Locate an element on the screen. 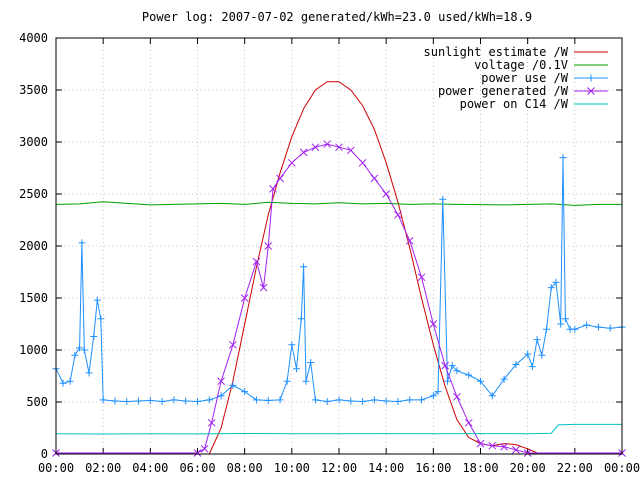 The width and height of the screenshot is (640, 480). legend-label-sunlight-estimate-w: sunlight estimate /W is located at coordinates (496, 52).